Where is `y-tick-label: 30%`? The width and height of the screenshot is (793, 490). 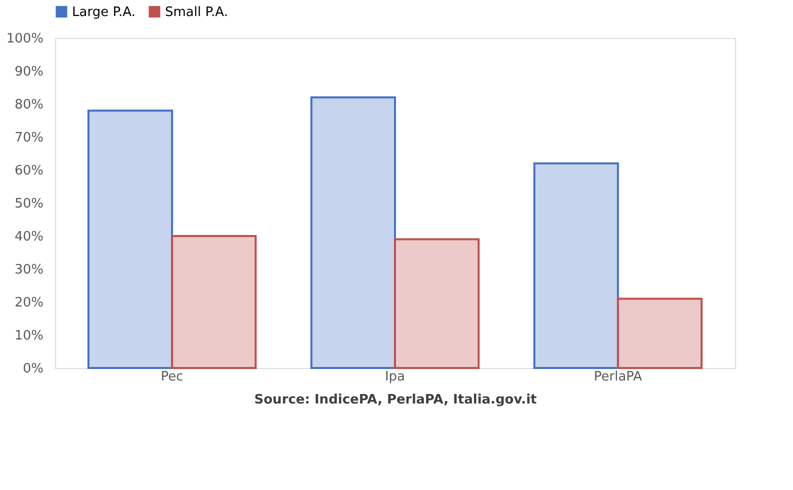
y-tick-label: 30% is located at coordinates (29, 270).